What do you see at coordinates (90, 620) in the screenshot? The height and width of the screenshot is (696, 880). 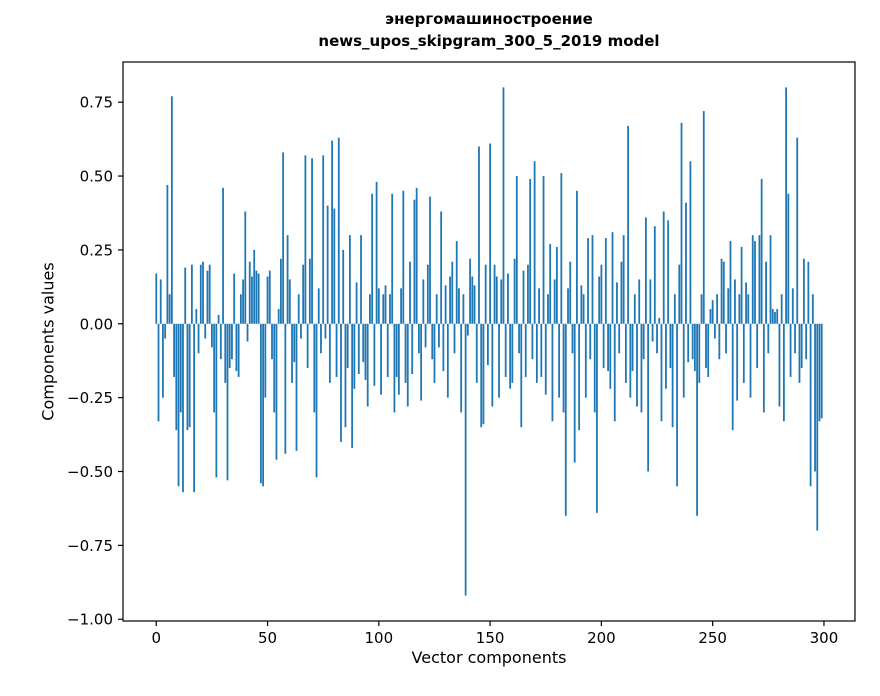 I see `y-tick-label: −1.00` at bounding box center [90, 620].